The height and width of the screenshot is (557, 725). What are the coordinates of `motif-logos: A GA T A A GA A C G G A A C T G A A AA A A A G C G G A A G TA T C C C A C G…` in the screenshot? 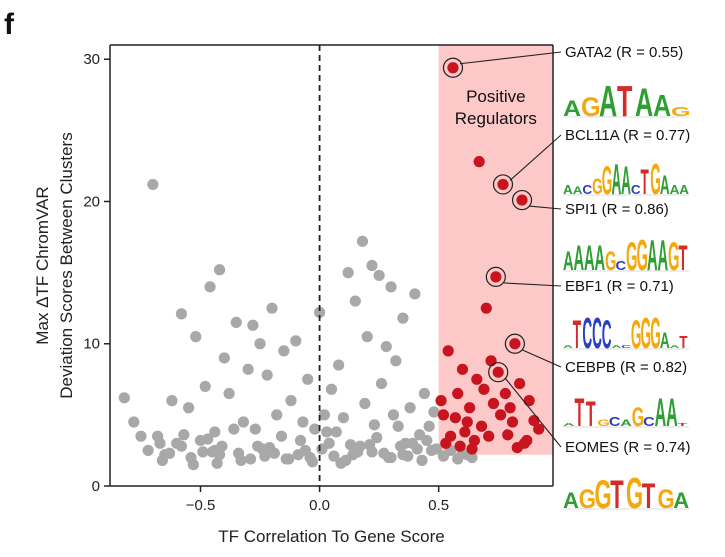 It's located at (627, 297).